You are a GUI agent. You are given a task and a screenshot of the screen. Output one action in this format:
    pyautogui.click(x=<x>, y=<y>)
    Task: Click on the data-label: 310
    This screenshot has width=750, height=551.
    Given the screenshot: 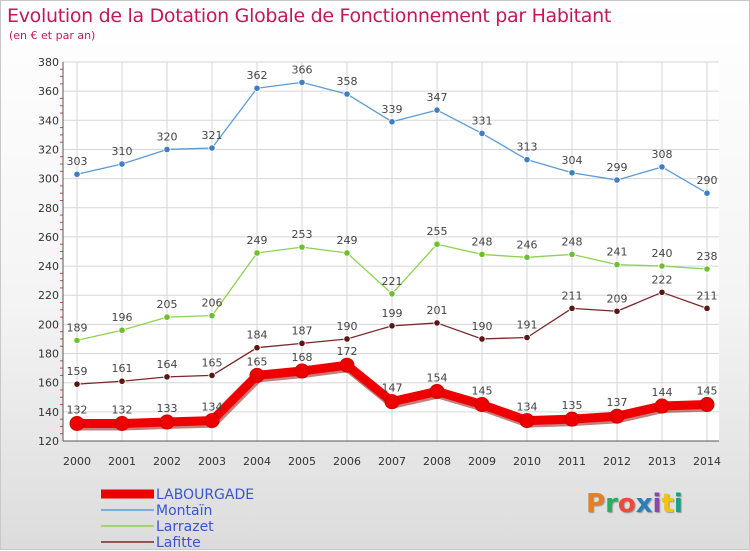 What is the action you would take?
    pyautogui.click(x=122, y=151)
    